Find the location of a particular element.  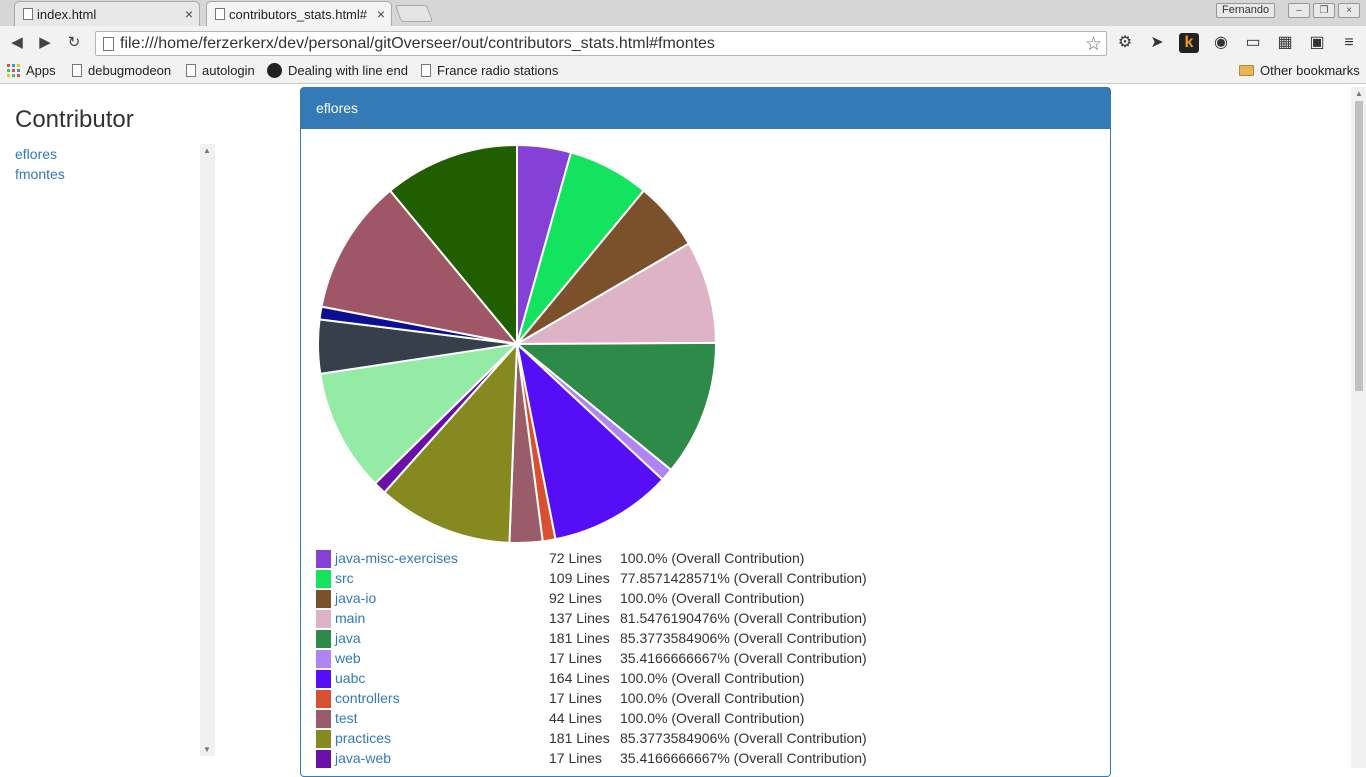

legend-project-link: java is located at coordinates (348, 638).